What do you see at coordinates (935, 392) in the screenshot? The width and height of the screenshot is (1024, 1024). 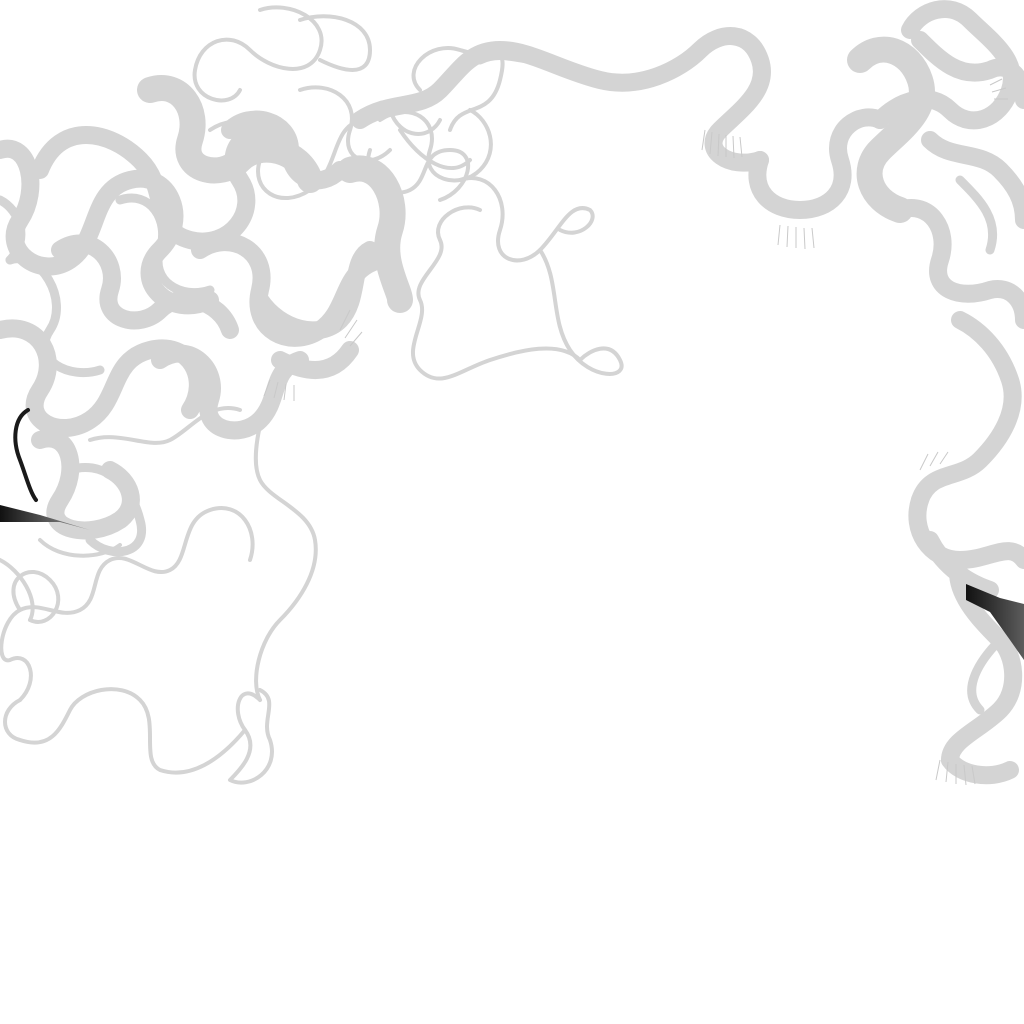 I see `right-coil-cluster` at bounding box center [935, 392].